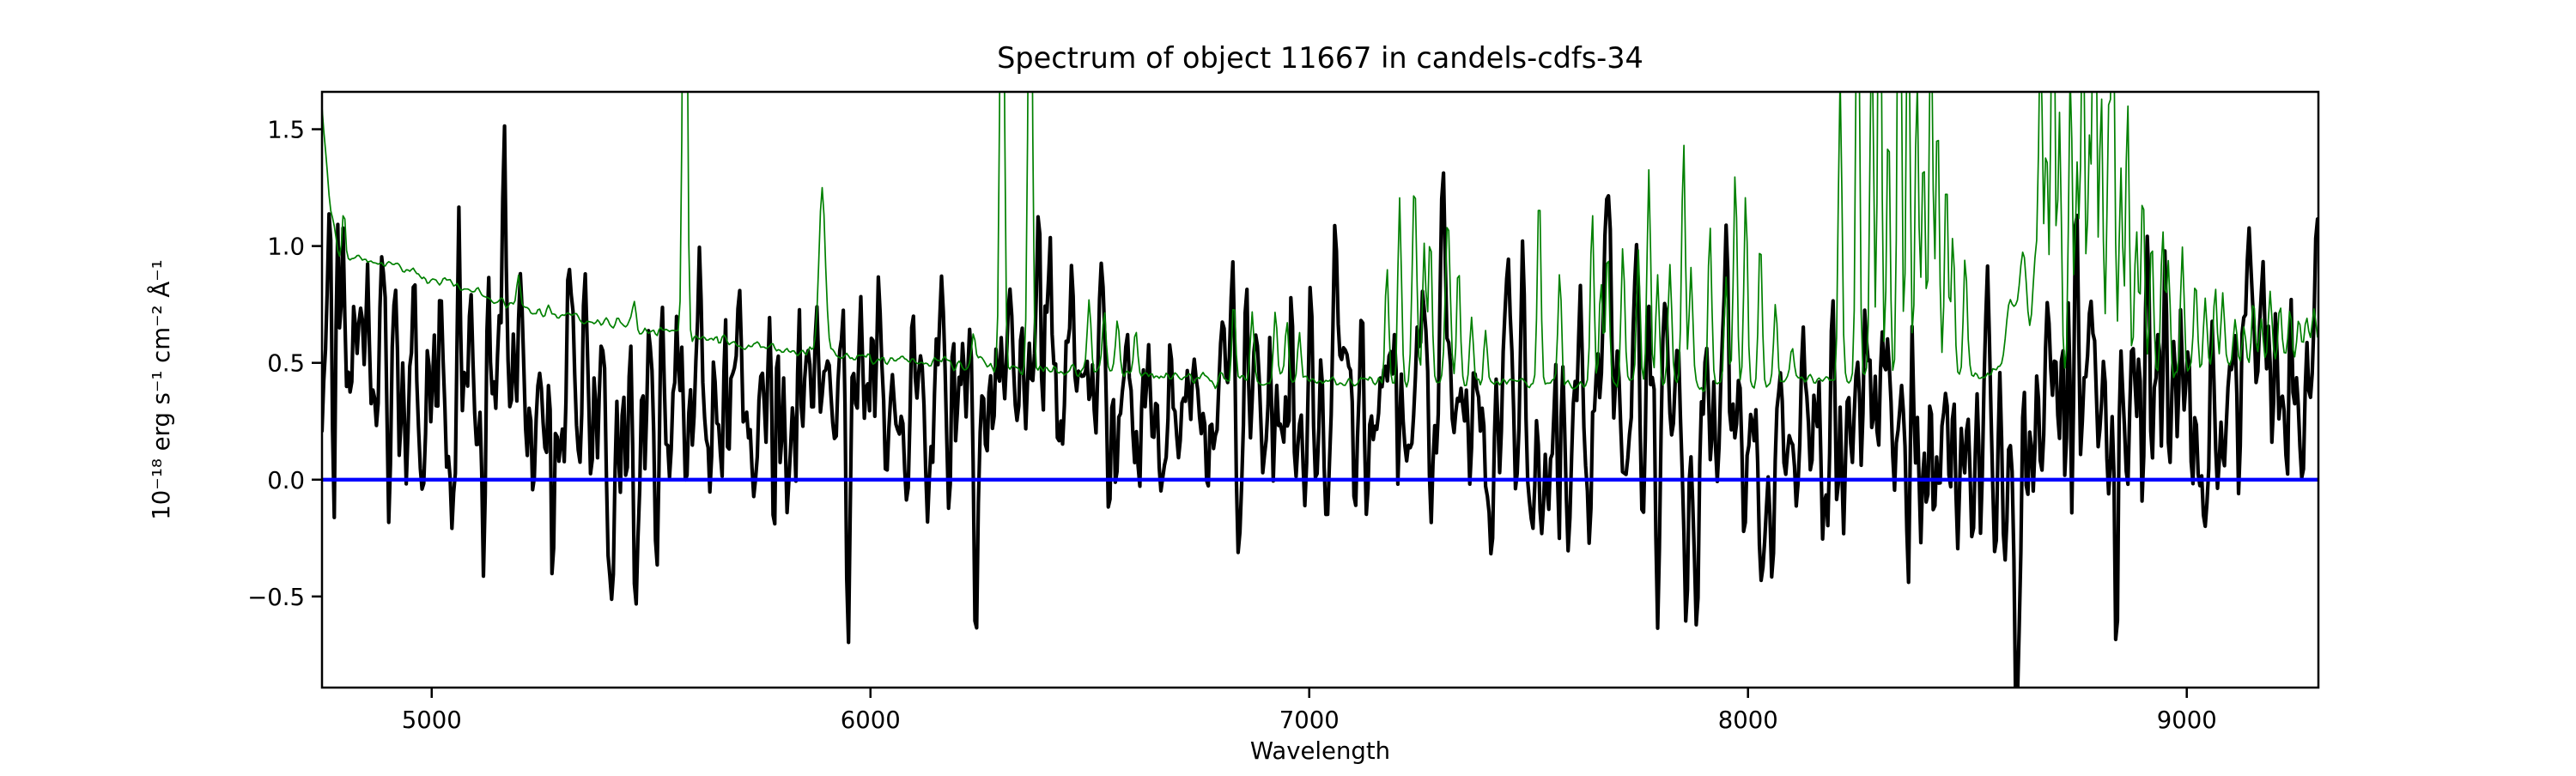  Describe the element at coordinates (286, 130) in the screenshot. I see `y-tick-label: 1.5` at that location.